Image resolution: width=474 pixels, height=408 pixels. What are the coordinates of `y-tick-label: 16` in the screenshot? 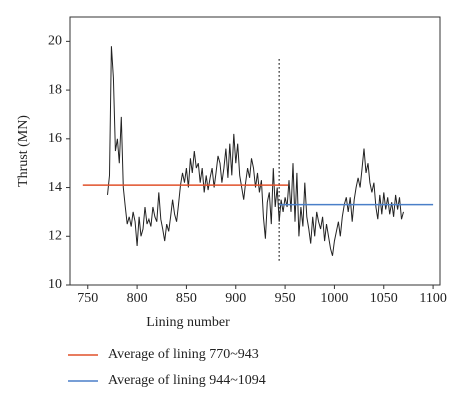 It's located at (55, 138).